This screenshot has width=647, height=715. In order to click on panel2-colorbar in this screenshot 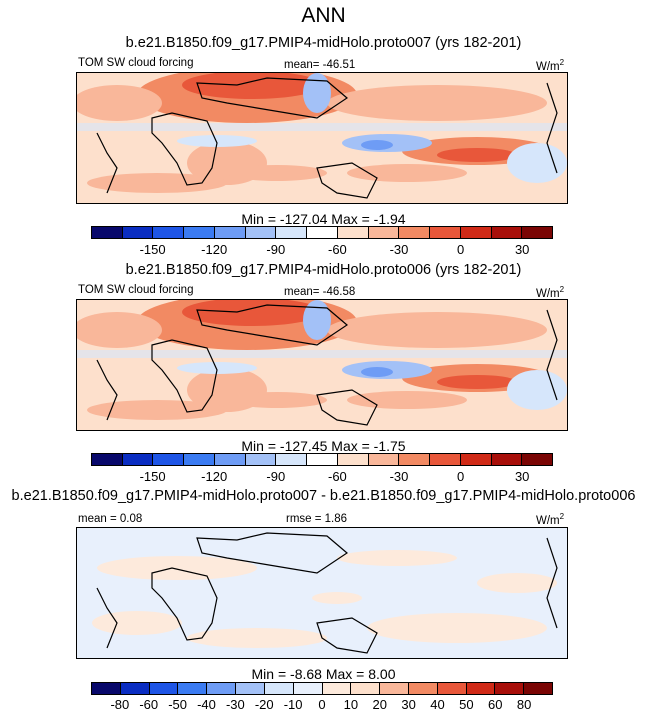, I will do `click(322, 459)`.